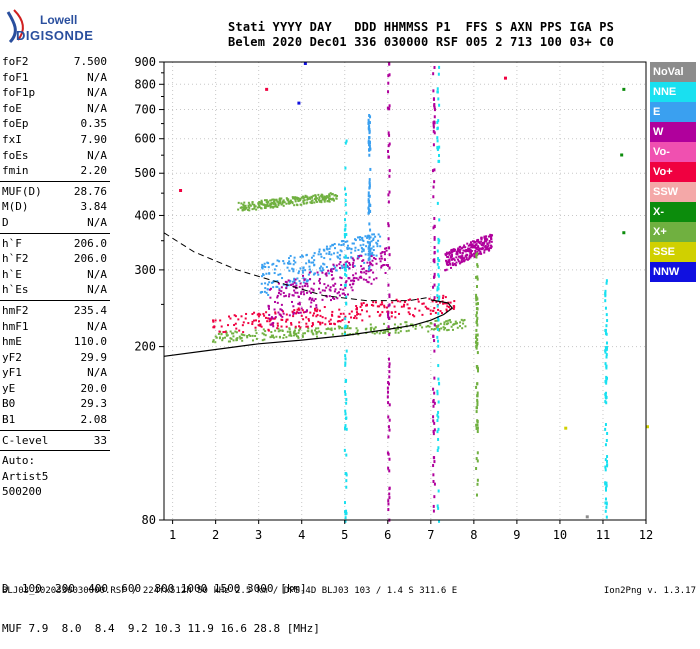 This screenshot has width=700, height=649. What do you see at coordinates (55, 430) in the screenshot?
I see `param-divider` at bounding box center [55, 430].